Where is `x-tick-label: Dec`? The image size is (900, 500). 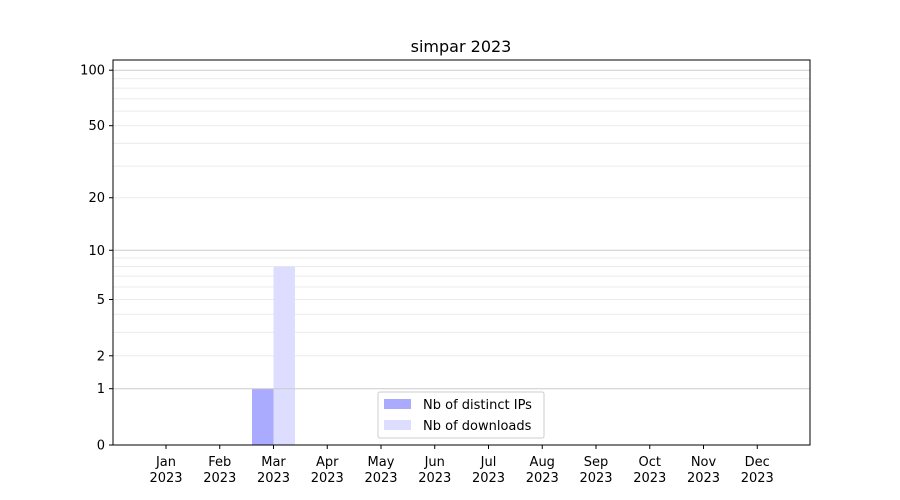
x-tick-label: Dec is located at coordinates (757, 462).